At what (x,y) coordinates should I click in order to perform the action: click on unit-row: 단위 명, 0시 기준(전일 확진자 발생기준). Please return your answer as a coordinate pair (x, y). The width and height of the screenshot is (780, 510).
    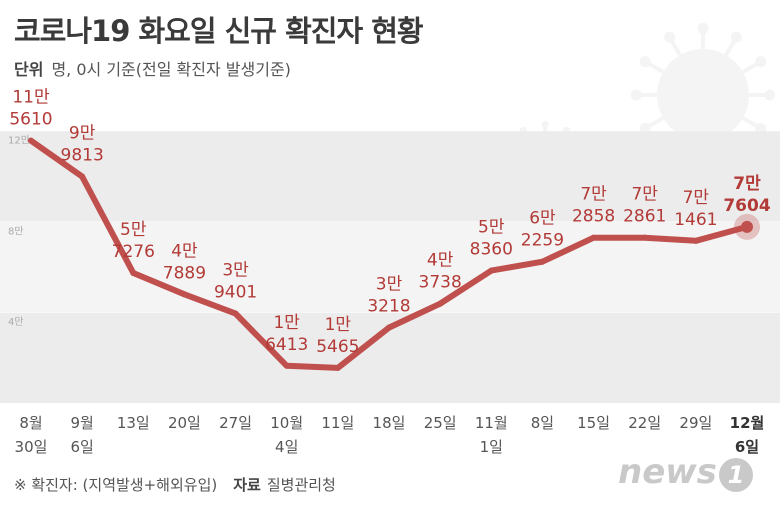
    Looking at the image, I should click on (152, 68).